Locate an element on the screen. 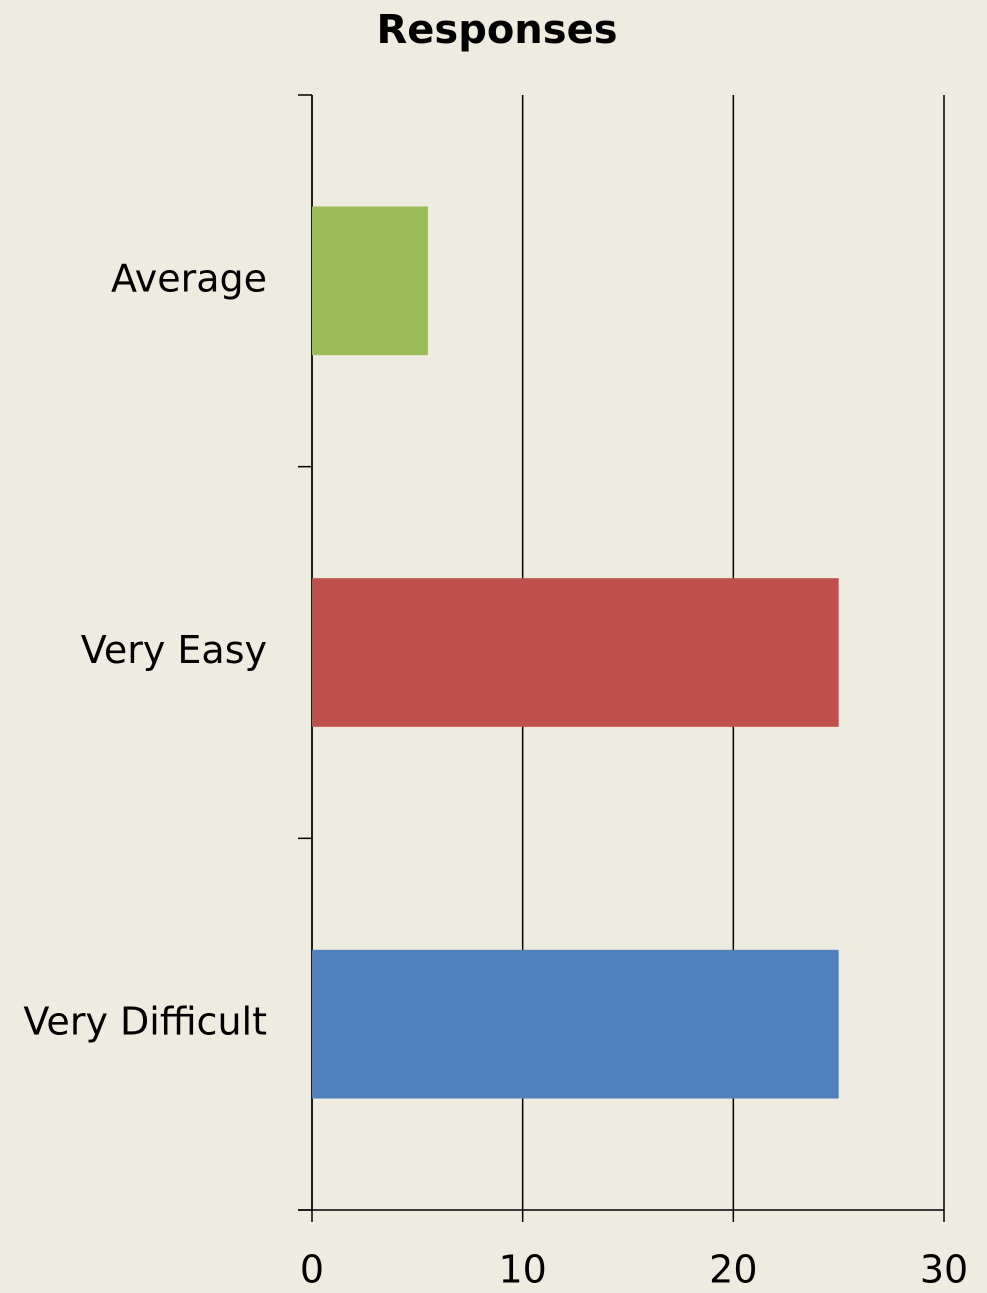  x-tick-label: 30 is located at coordinates (944, 1270).